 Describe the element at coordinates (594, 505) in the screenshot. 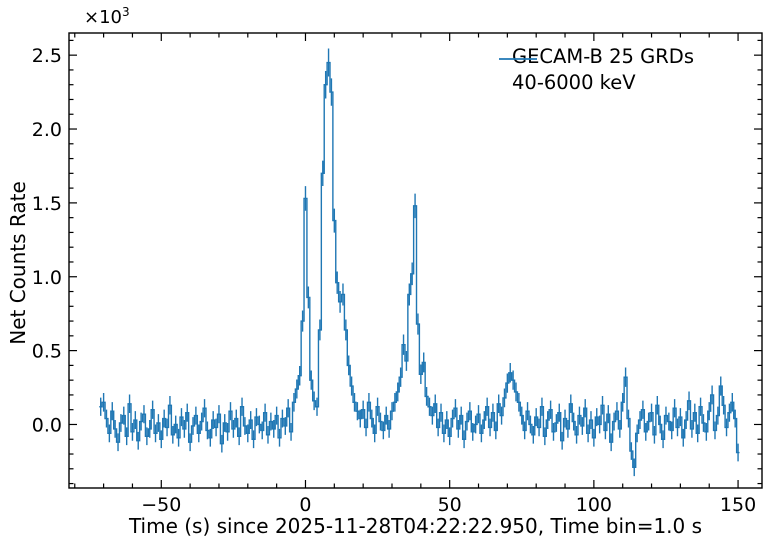

I see `x-tick-label: 100` at that location.